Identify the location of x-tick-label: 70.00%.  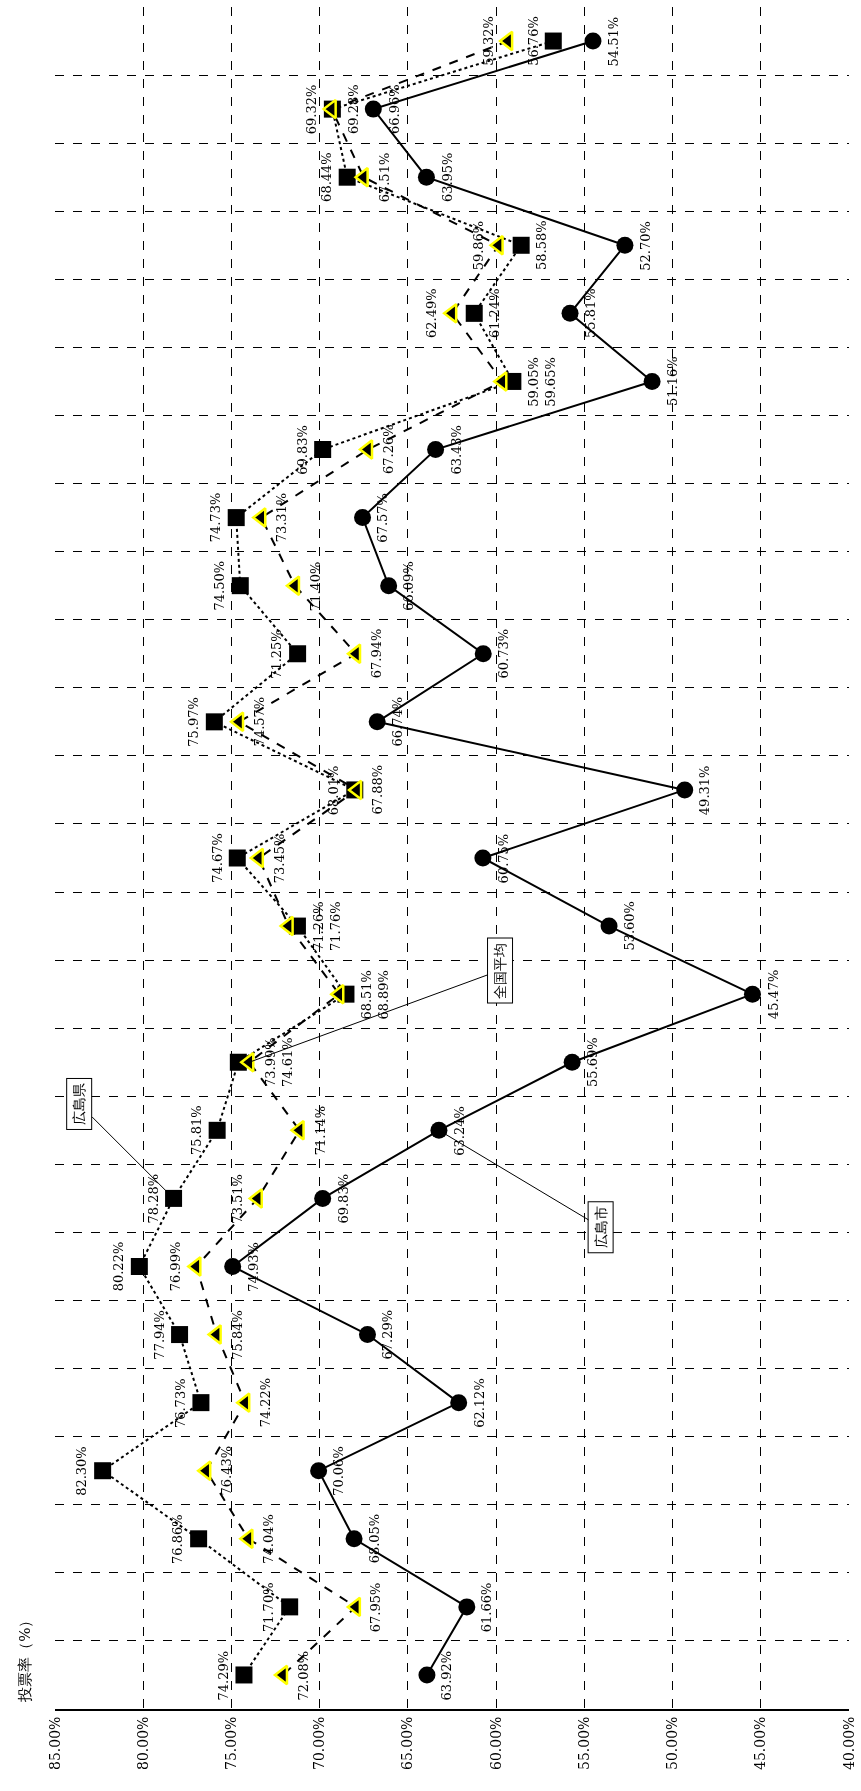
(319, 1743).